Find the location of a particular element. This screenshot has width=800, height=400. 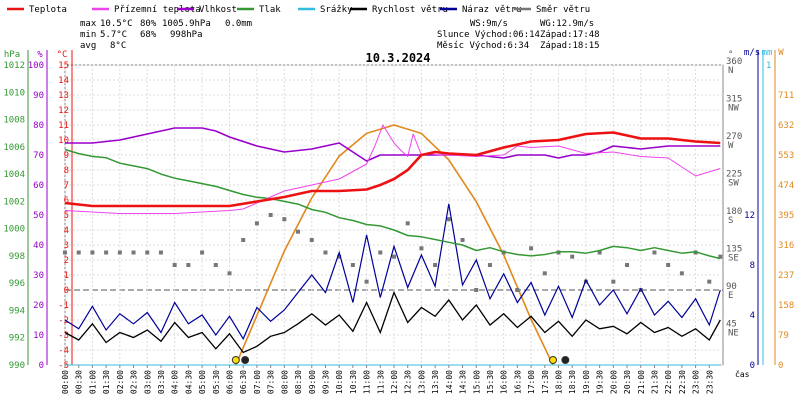

info-moon-set: Západ:18:15 is located at coordinates (570, 46).